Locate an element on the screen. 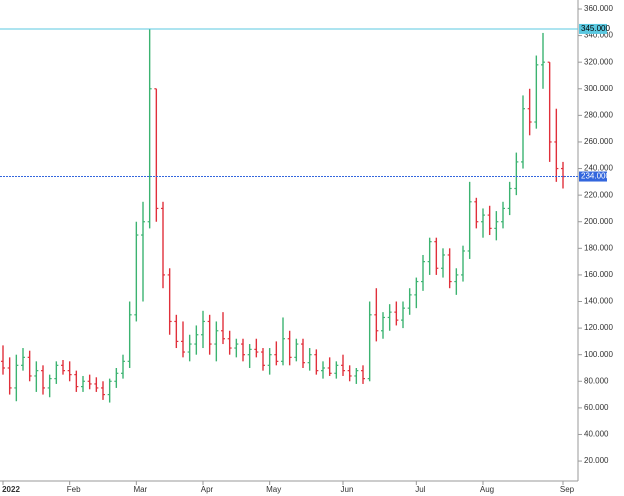 The width and height of the screenshot is (624, 496). y-tick-label: 60.000 is located at coordinates (596, 407).